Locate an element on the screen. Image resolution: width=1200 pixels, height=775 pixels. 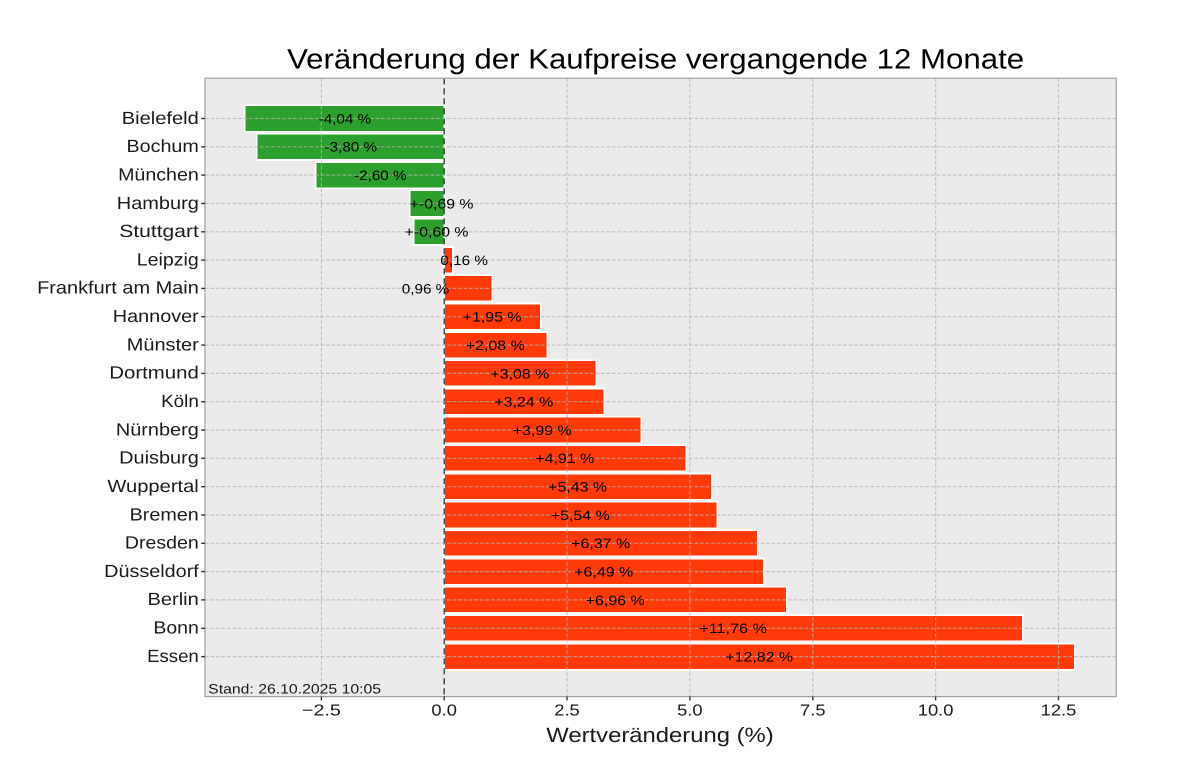
svg-text: Münster is located at coordinates (163, 344).